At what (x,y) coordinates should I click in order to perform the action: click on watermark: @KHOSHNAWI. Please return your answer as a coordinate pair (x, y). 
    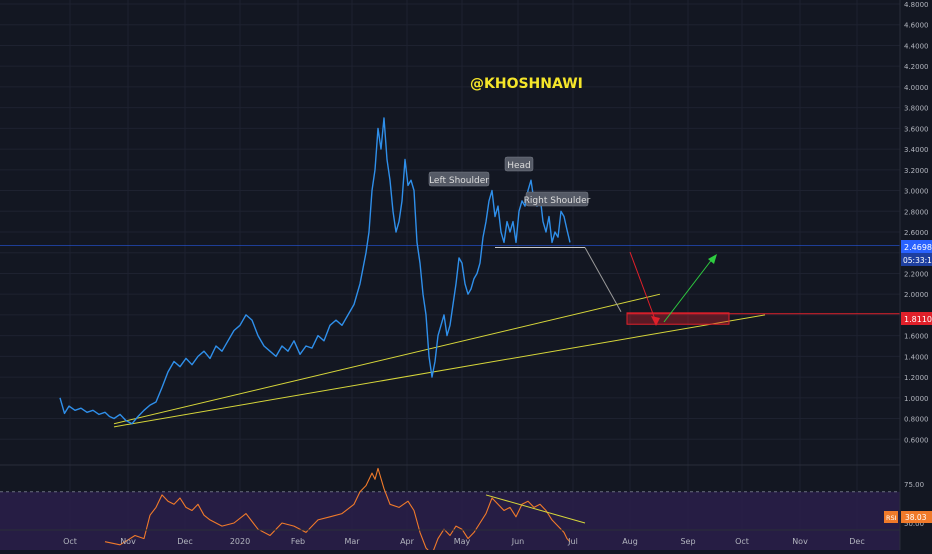
    Looking at the image, I should click on (526, 84).